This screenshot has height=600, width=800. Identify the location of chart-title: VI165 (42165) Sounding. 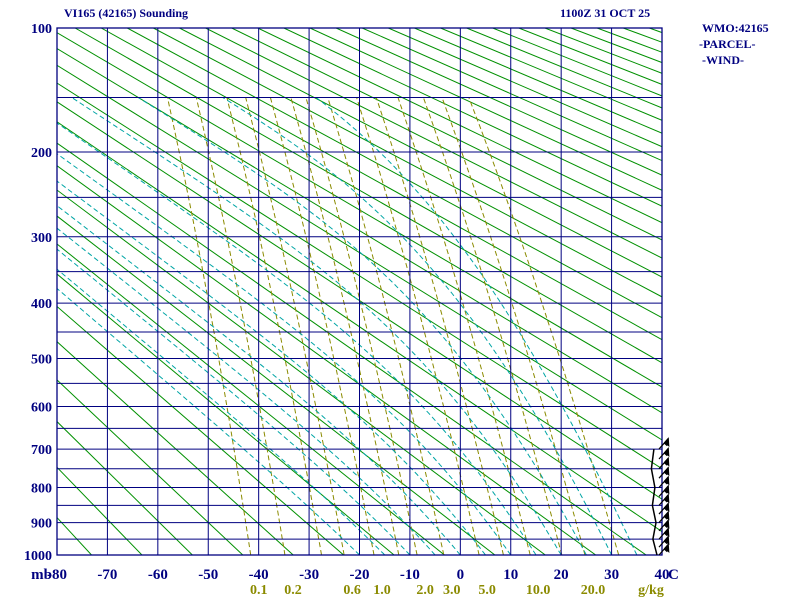
(126, 13).